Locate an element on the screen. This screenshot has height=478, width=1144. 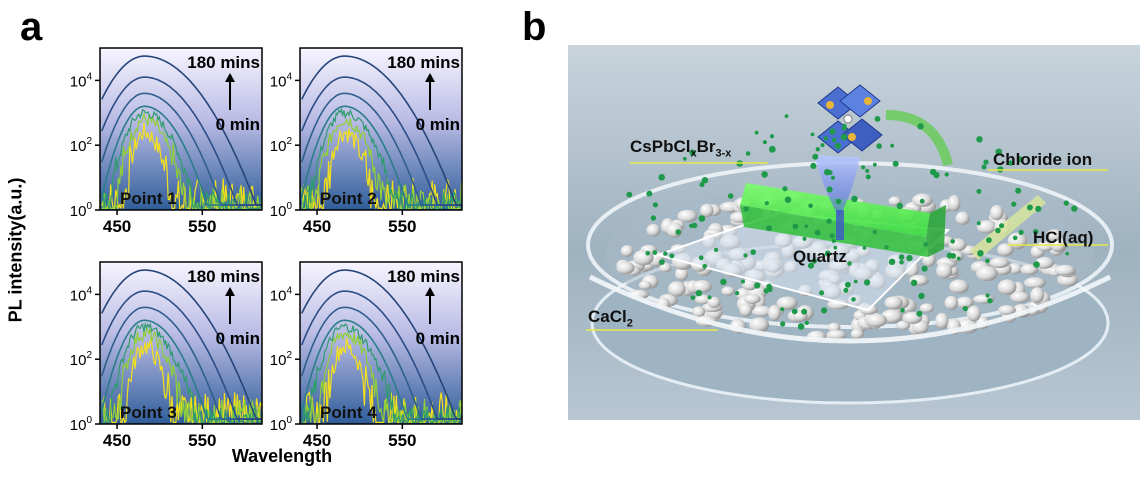
label-perovskite: CsPbClxBr3-x is located at coordinates (681, 148).